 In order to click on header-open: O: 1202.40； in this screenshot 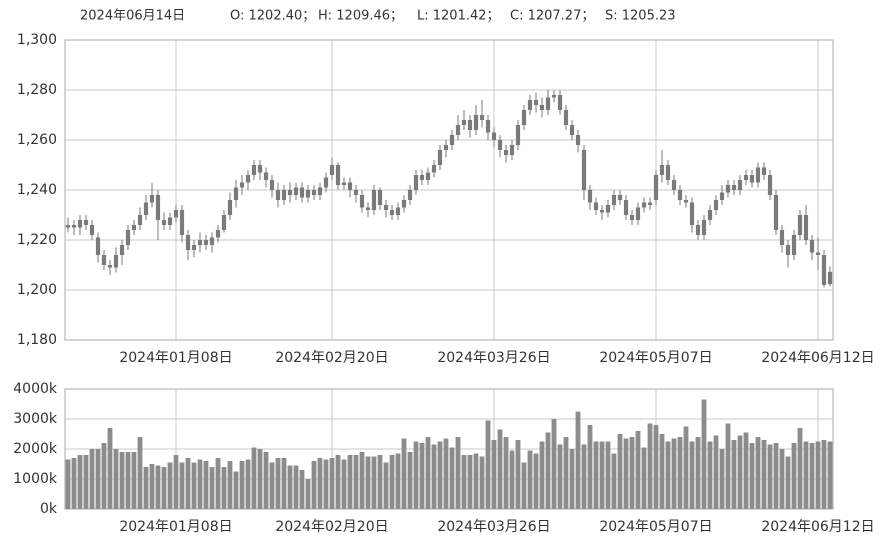, I will do `click(272, 16)`.